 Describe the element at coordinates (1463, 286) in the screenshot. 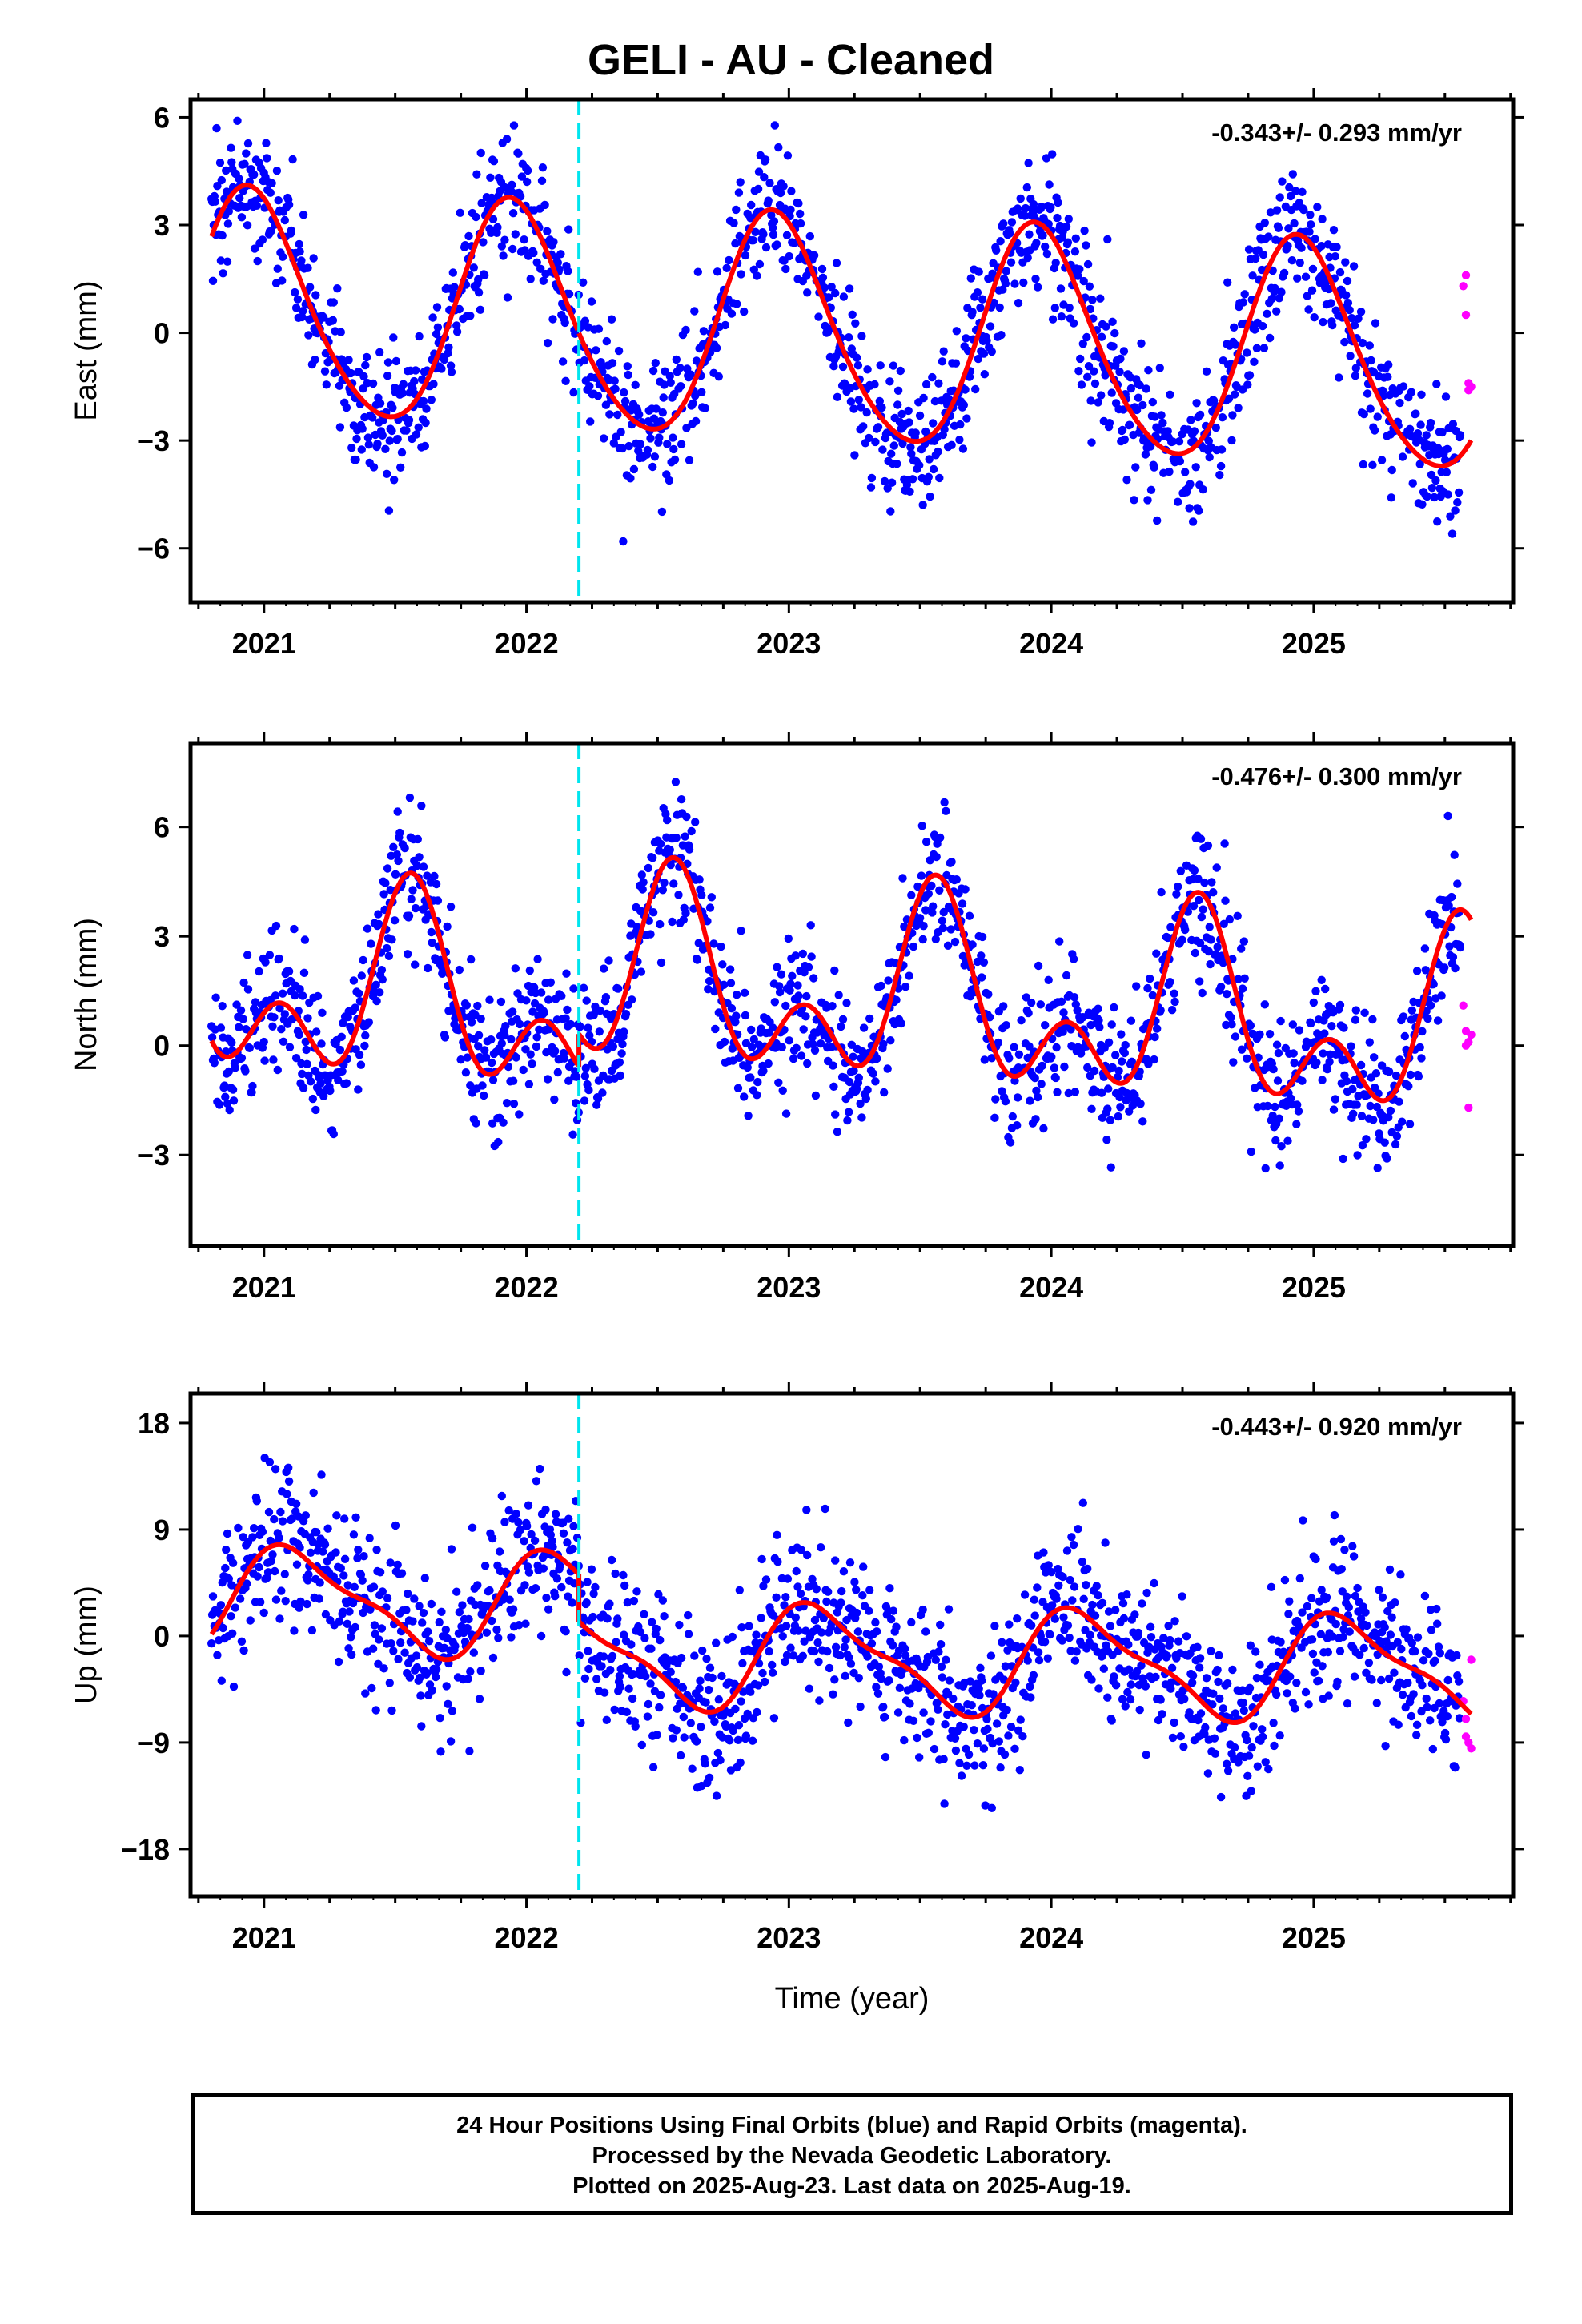

I see `rapid-orbit-point` at that location.